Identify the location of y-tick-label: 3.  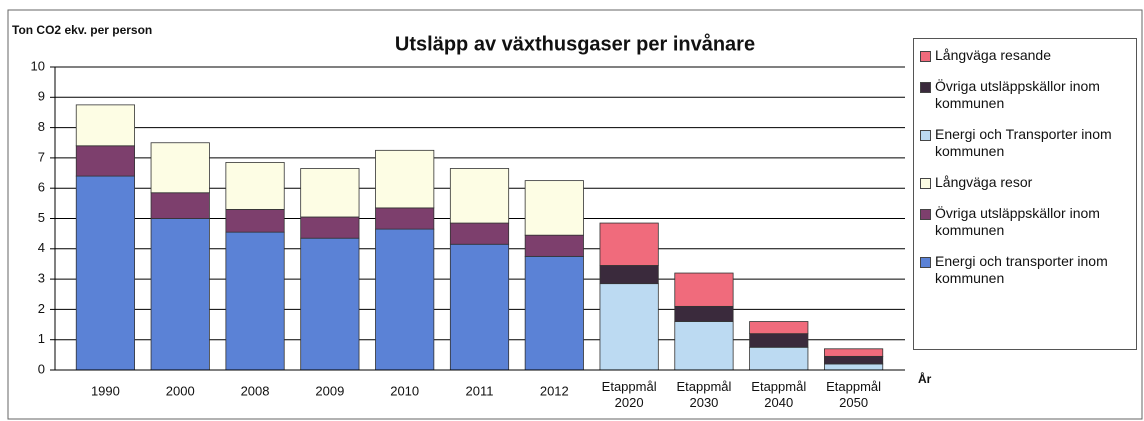
(41, 278).